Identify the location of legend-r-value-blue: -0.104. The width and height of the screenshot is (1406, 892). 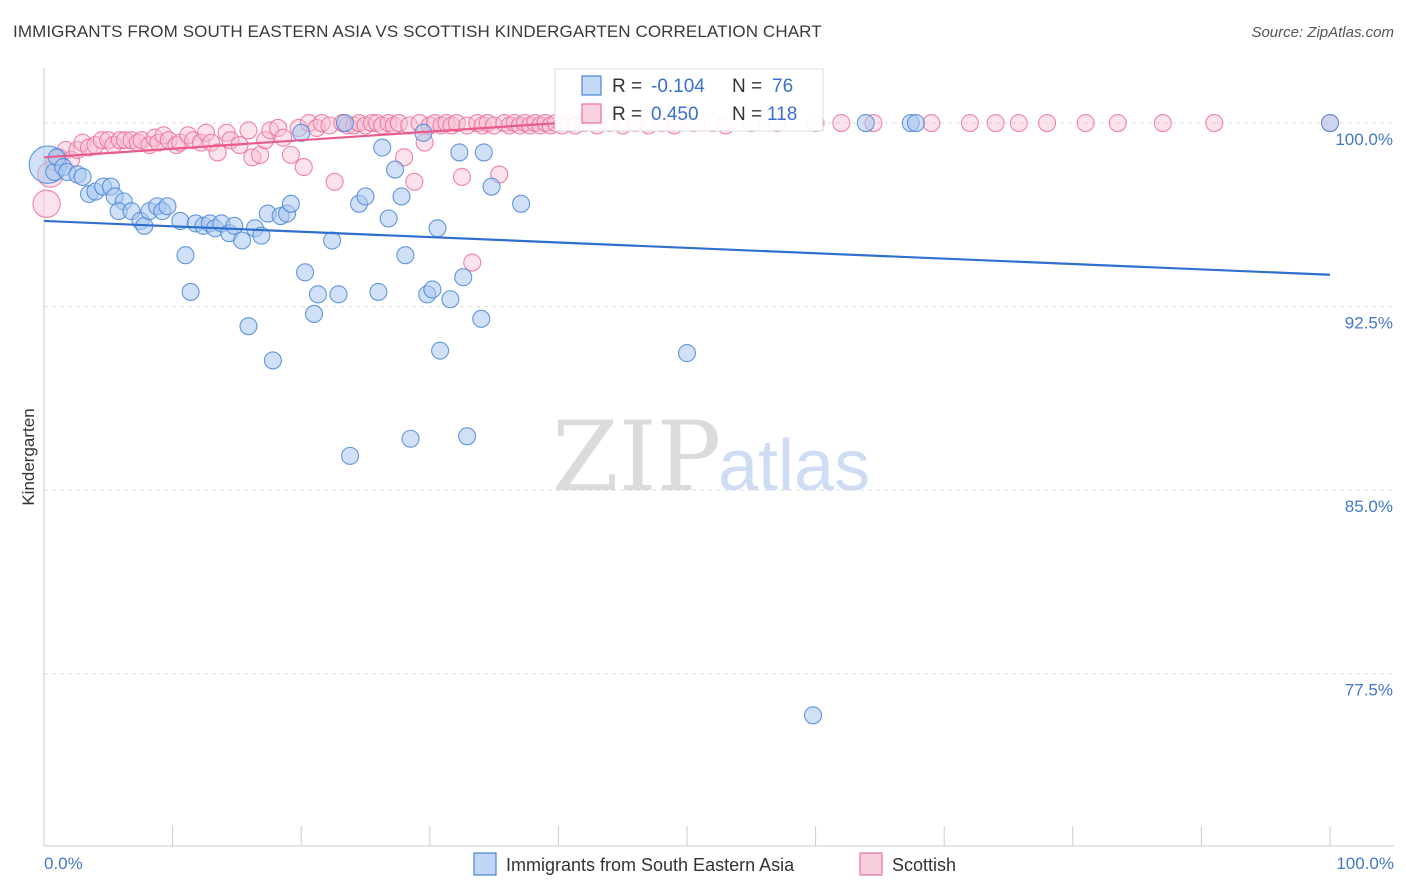
(678, 86).